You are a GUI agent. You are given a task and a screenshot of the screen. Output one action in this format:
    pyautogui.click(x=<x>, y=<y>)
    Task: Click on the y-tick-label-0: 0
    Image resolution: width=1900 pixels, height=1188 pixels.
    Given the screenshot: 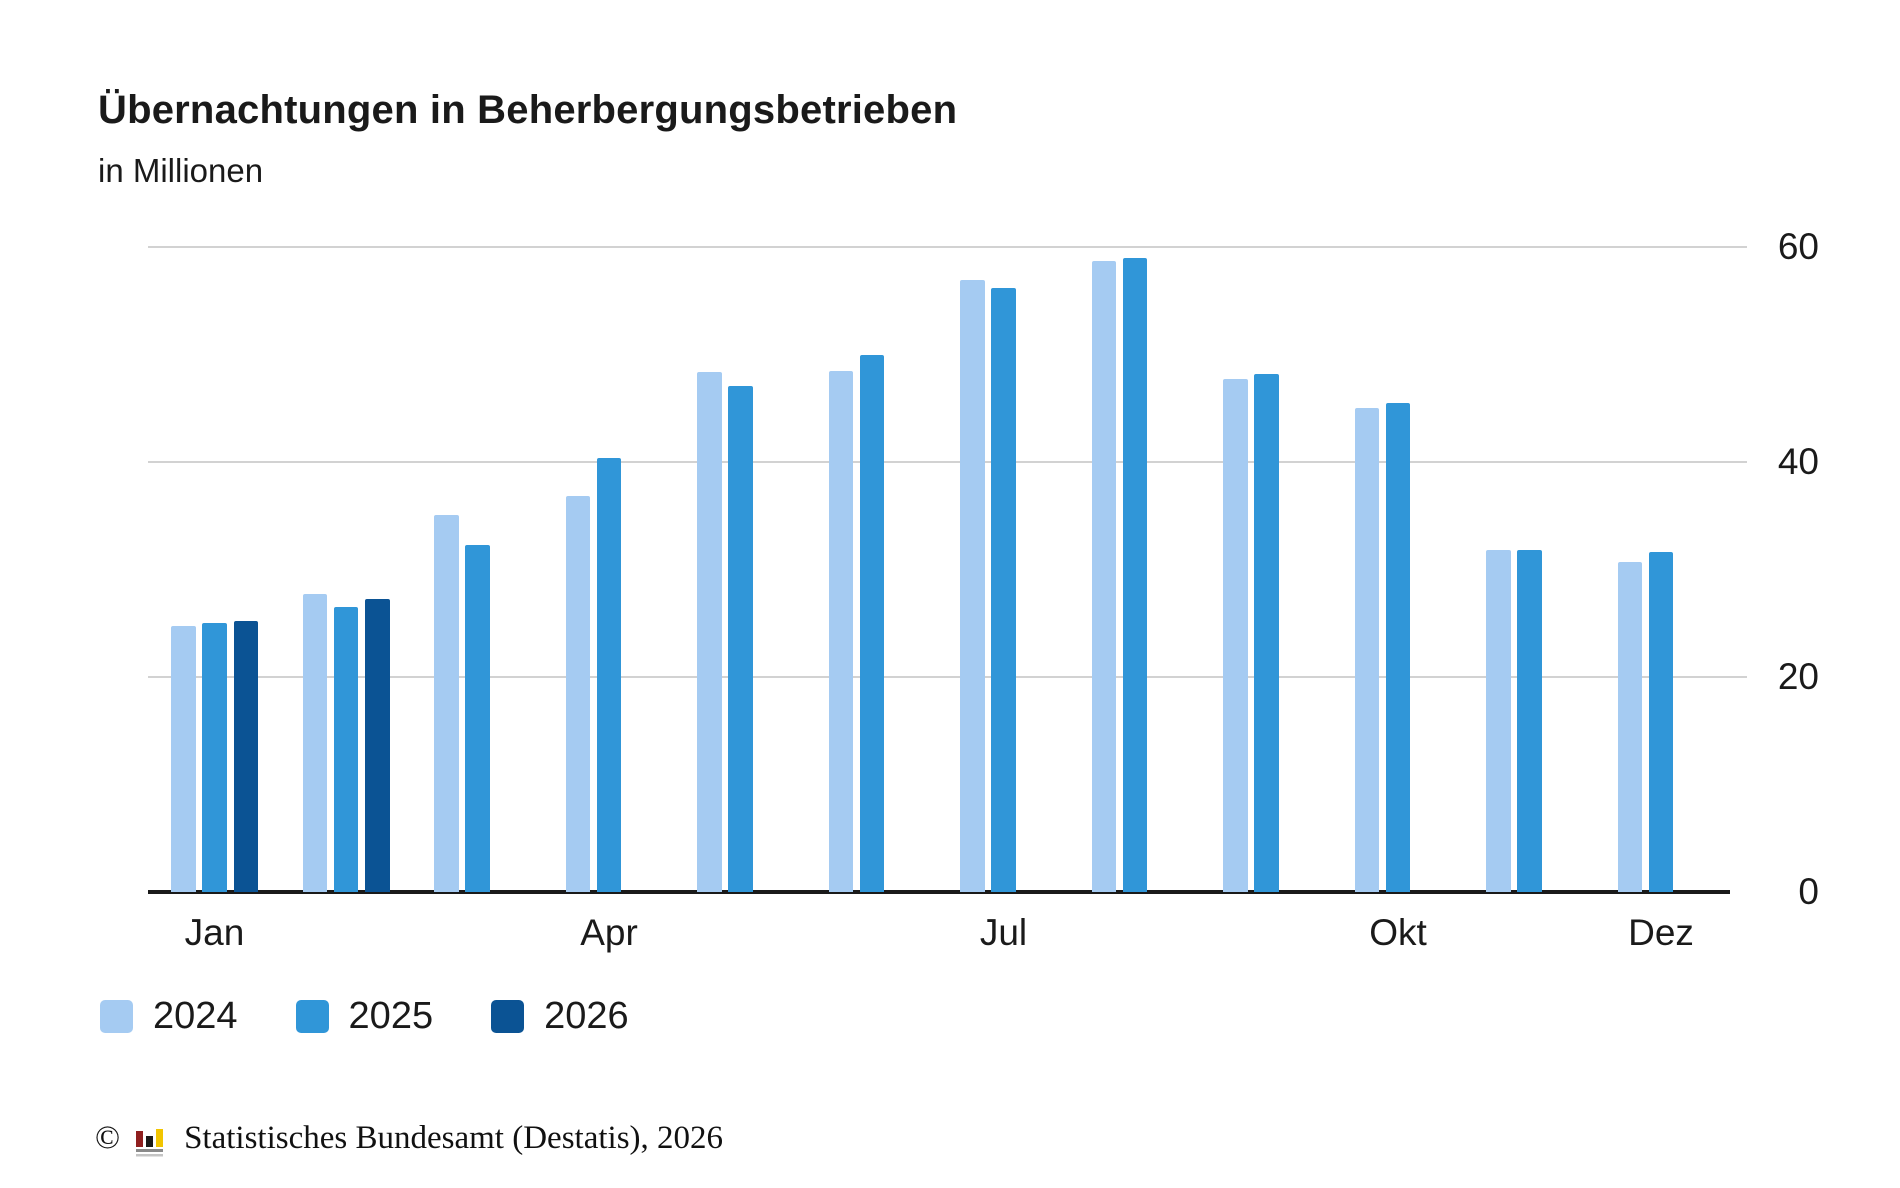 What is the action you would take?
    pyautogui.click(x=1808, y=891)
    